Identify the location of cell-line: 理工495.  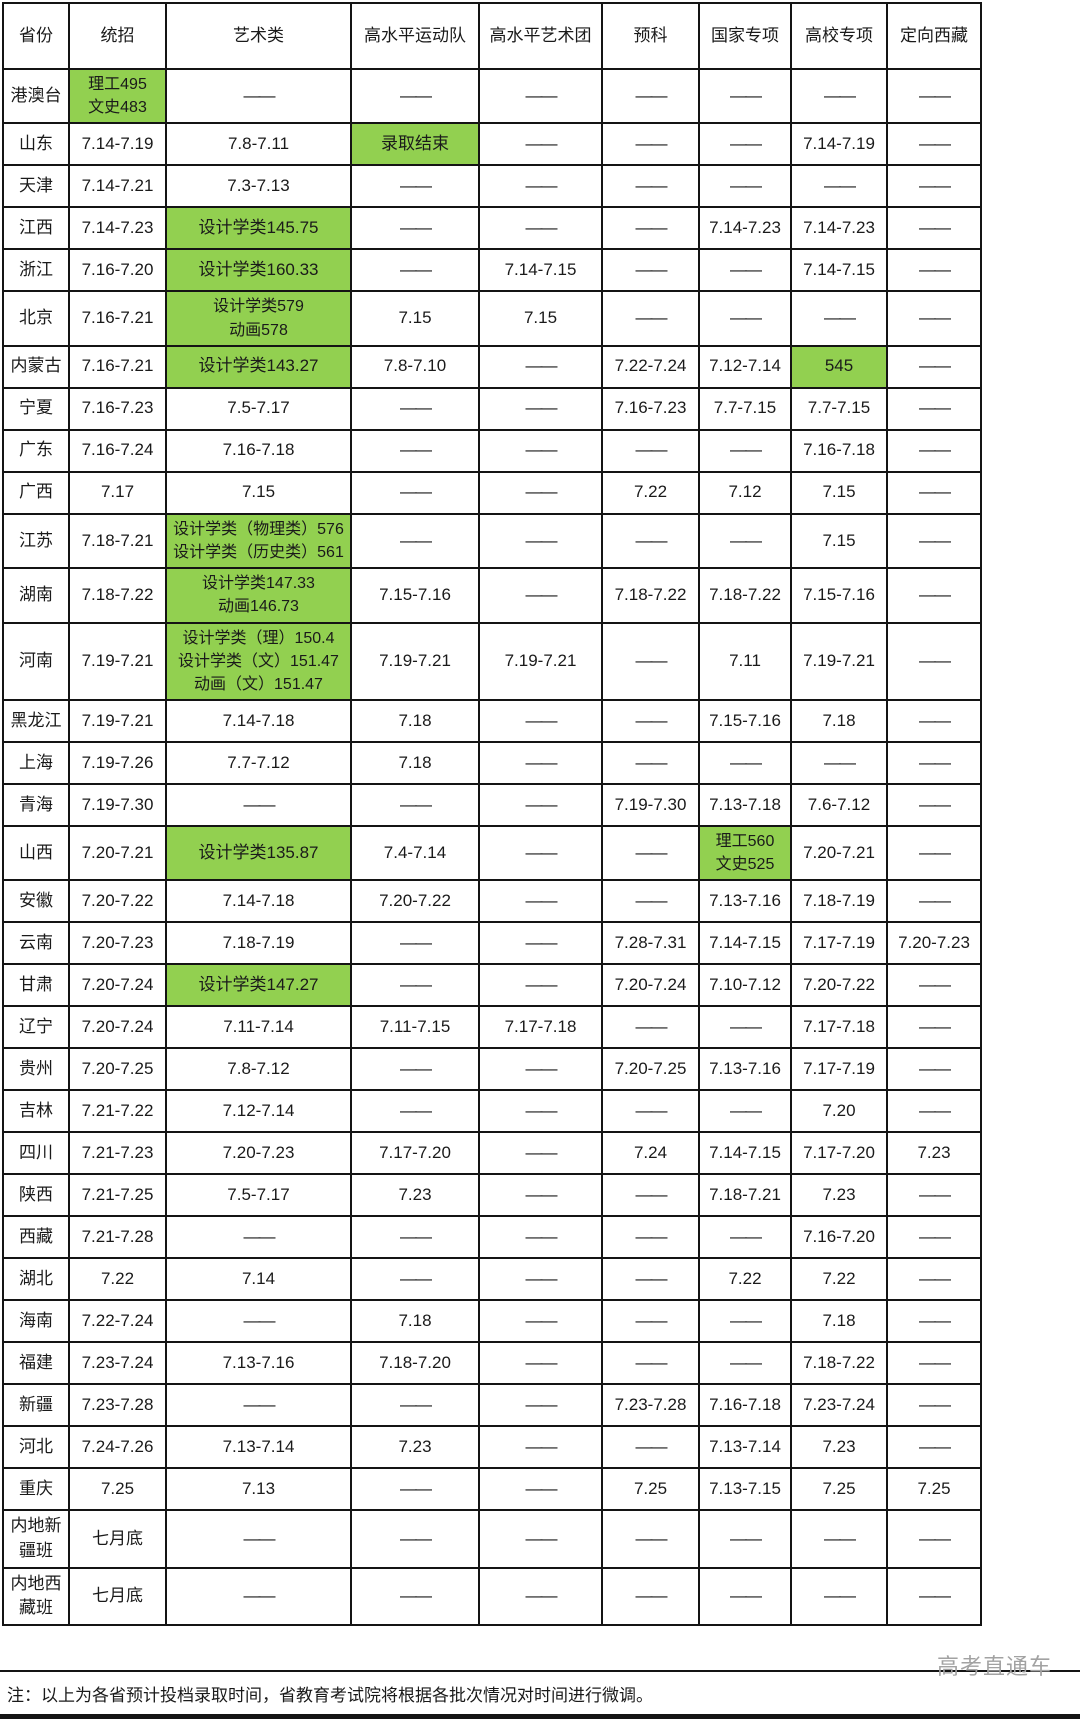
(117, 84).